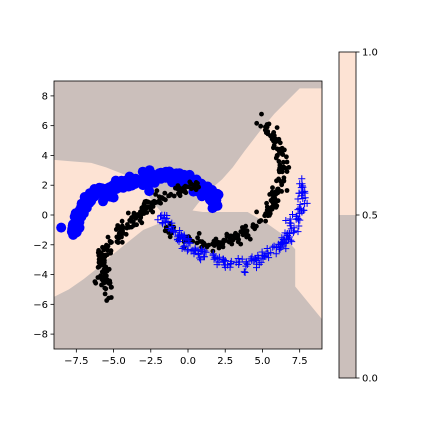 The image size is (432, 436). I want to click on y-tick-label: 2, so click(45, 186).